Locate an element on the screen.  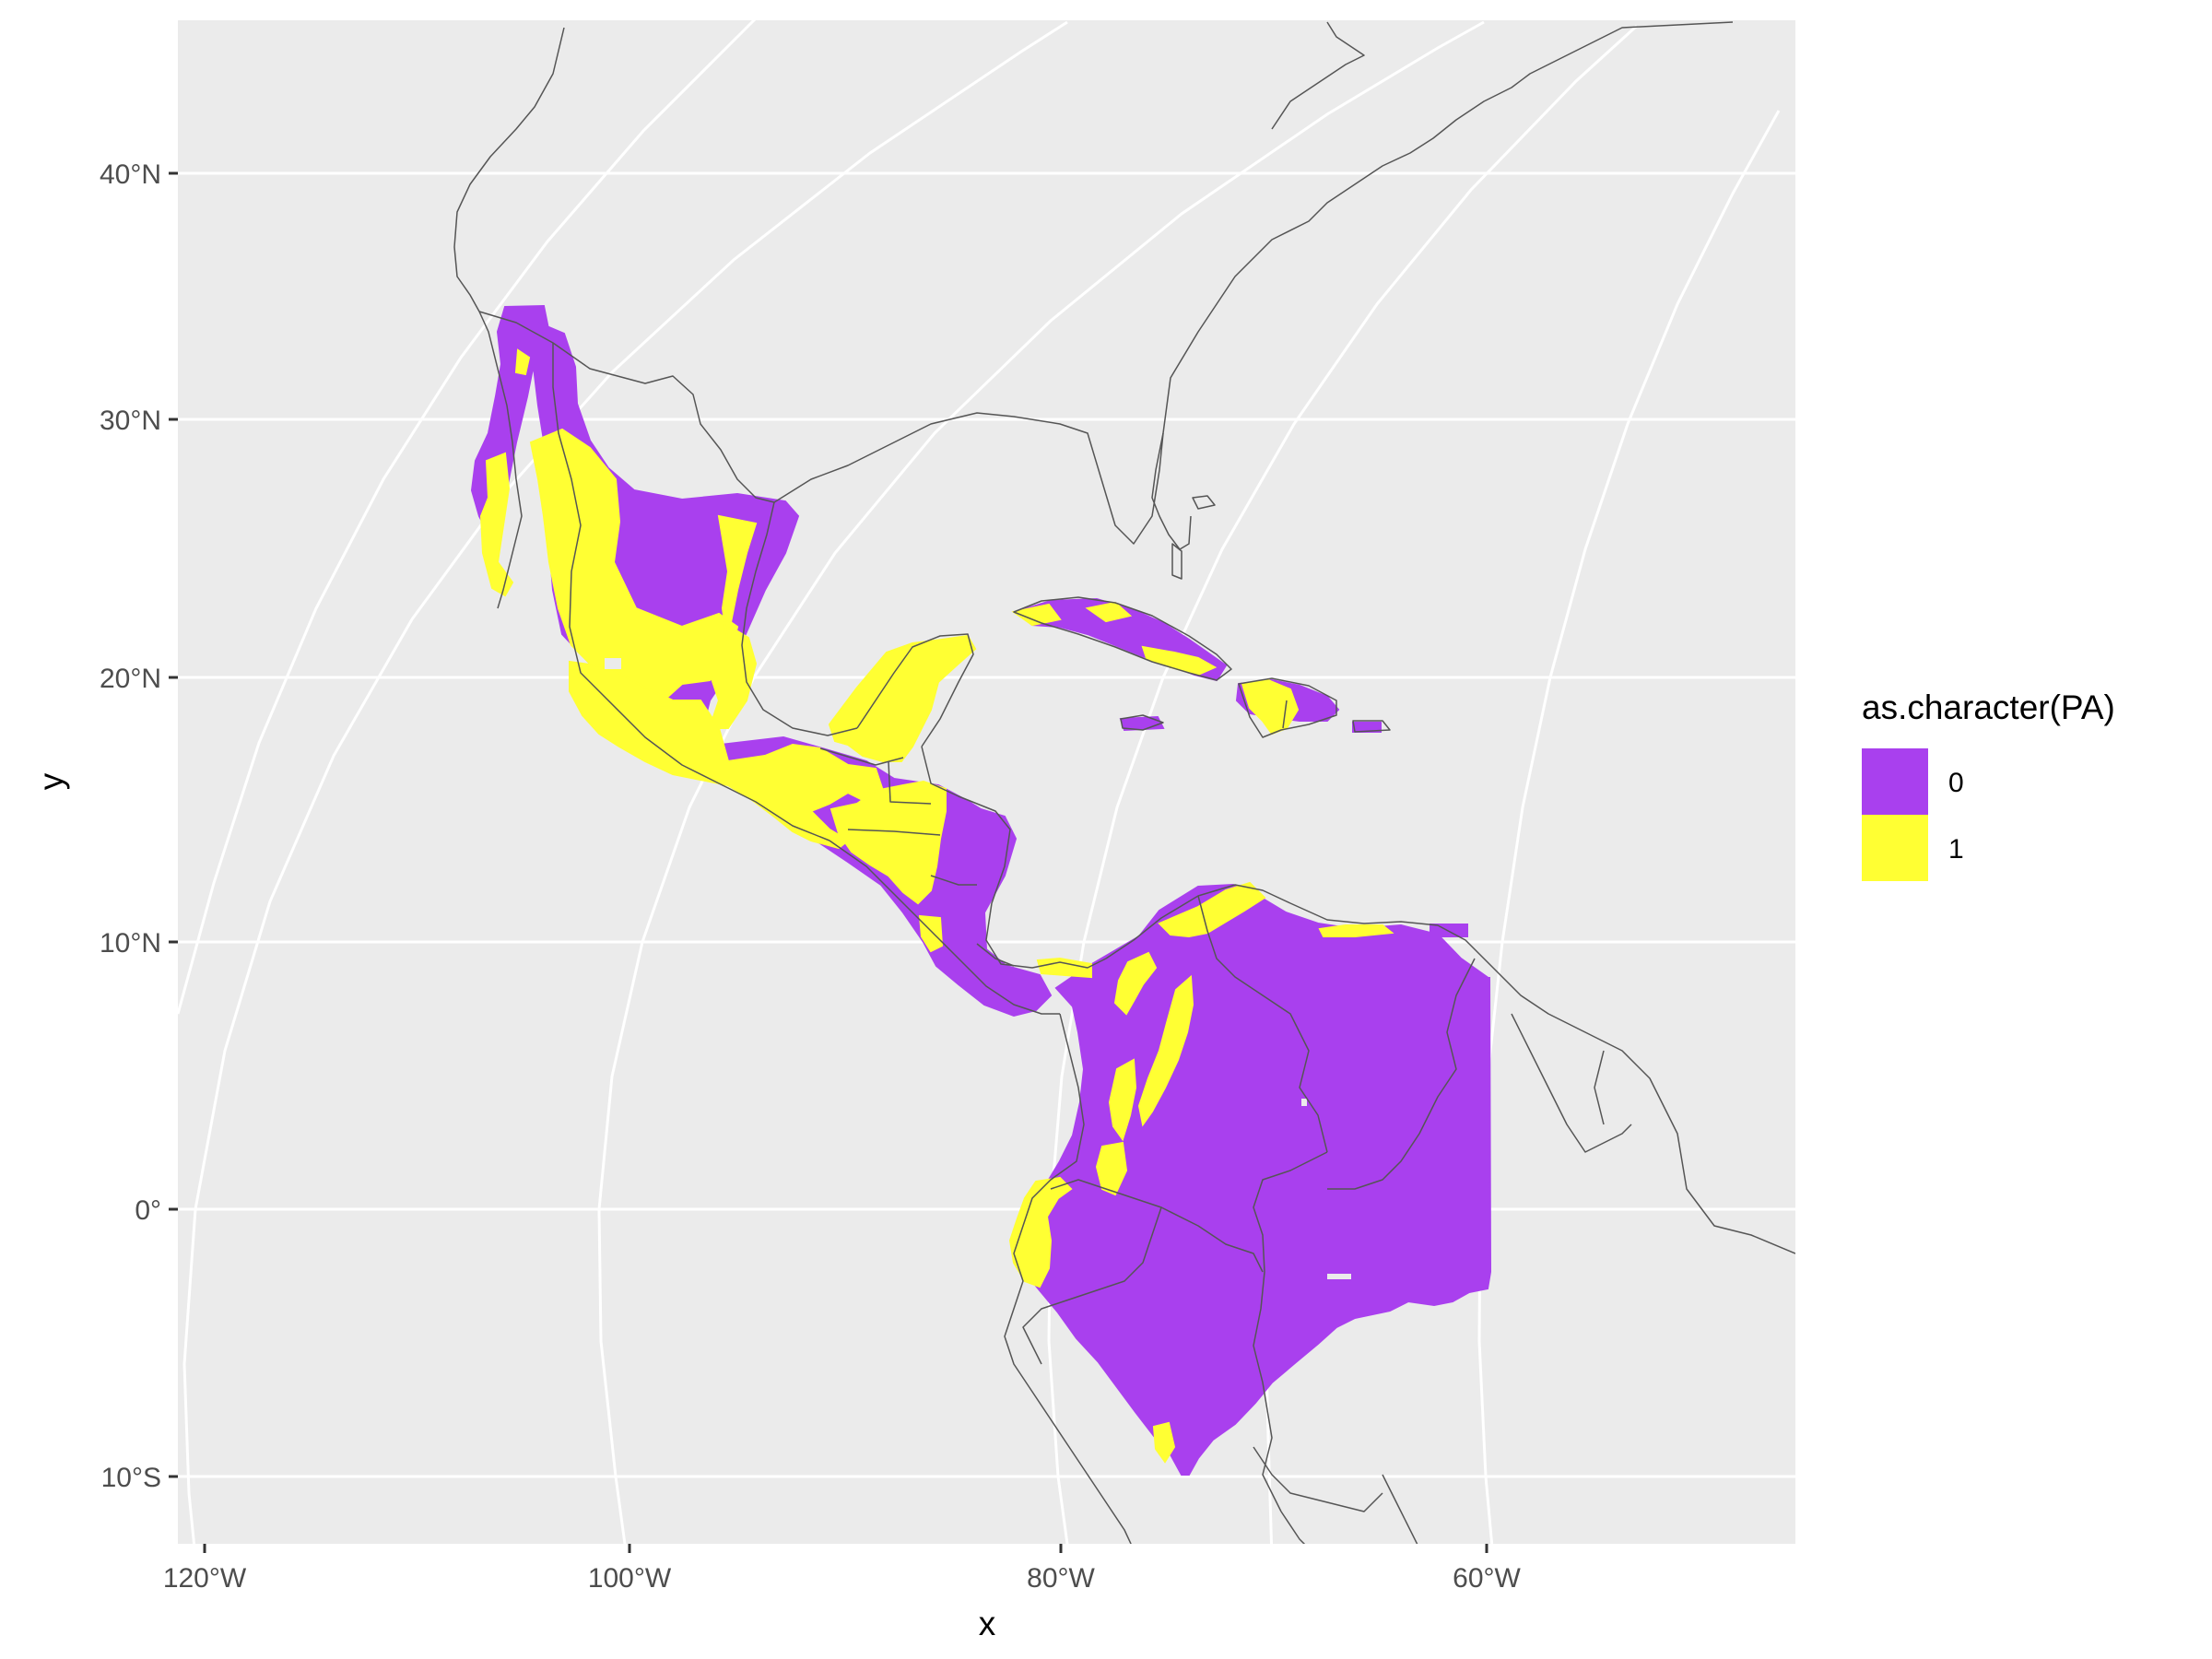
caribbean-coast-central-america is located at coordinates (1014, 857).